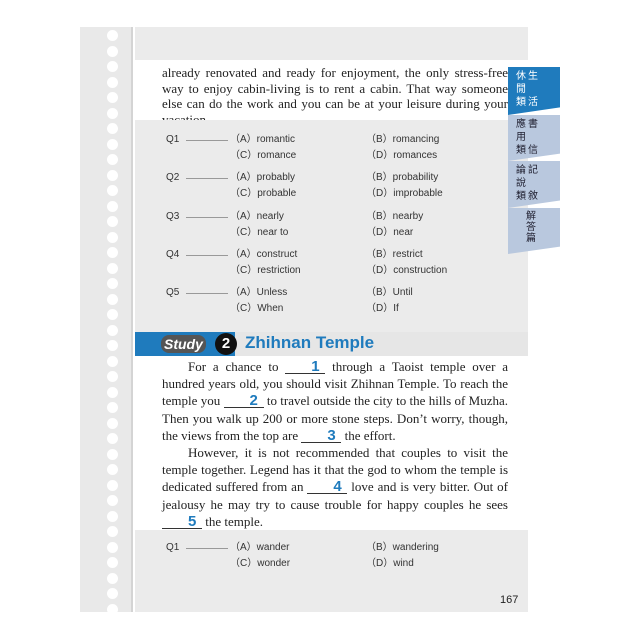  What do you see at coordinates (389, 293) in the screenshot?
I see `option-b: （B）Until` at bounding box center [389, 293].